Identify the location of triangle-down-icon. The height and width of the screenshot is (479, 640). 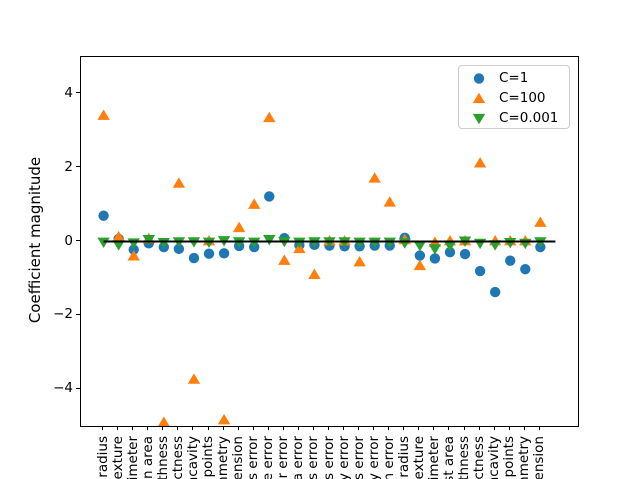
(479, 118).